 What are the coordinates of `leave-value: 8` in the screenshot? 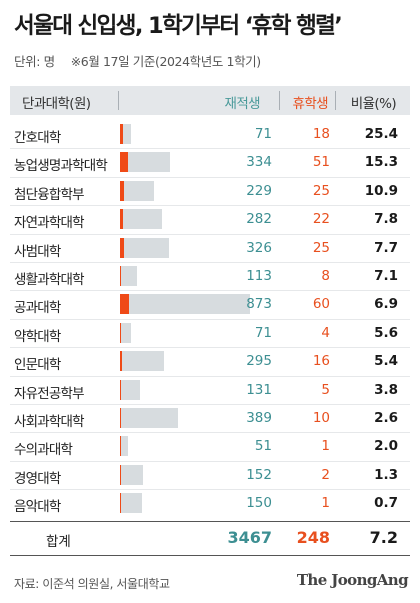 It's located at (325, 276).